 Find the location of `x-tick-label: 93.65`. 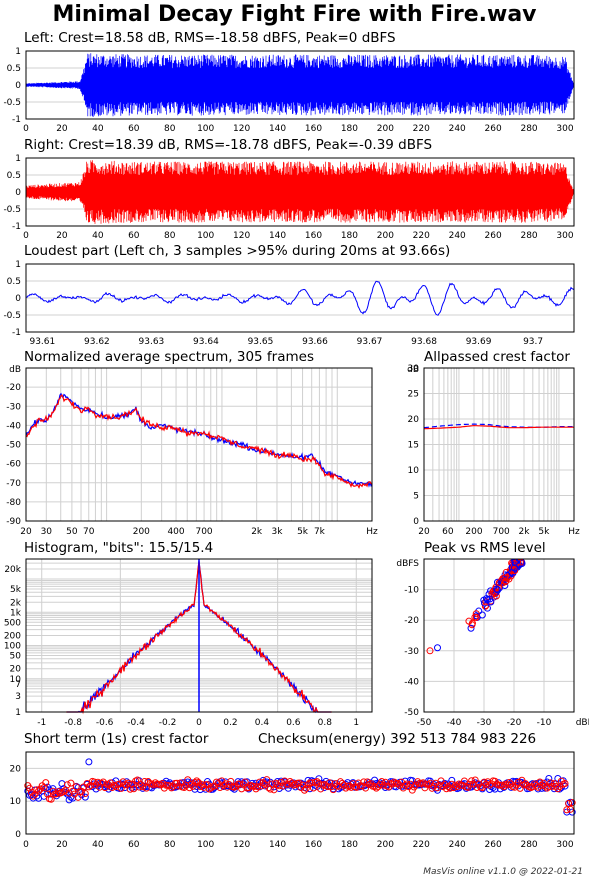

x-tick-label: 93.65 is located at coordinates (261, 342).